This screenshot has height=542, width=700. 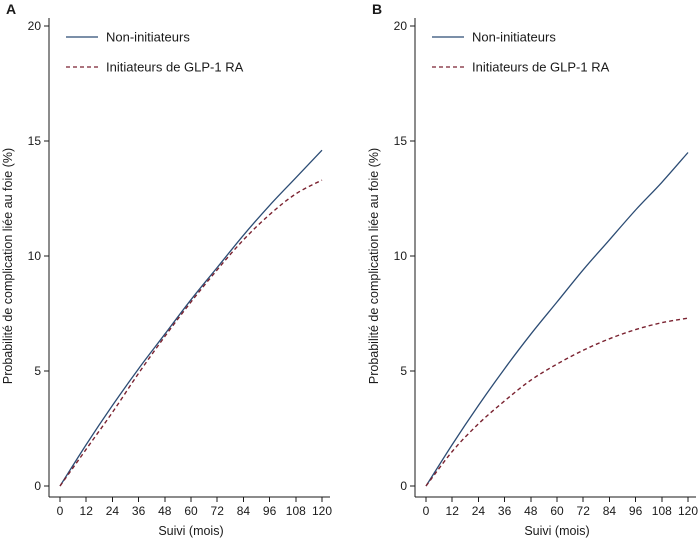 I want to click on panel-letter: B, so click(x=377, y=9).